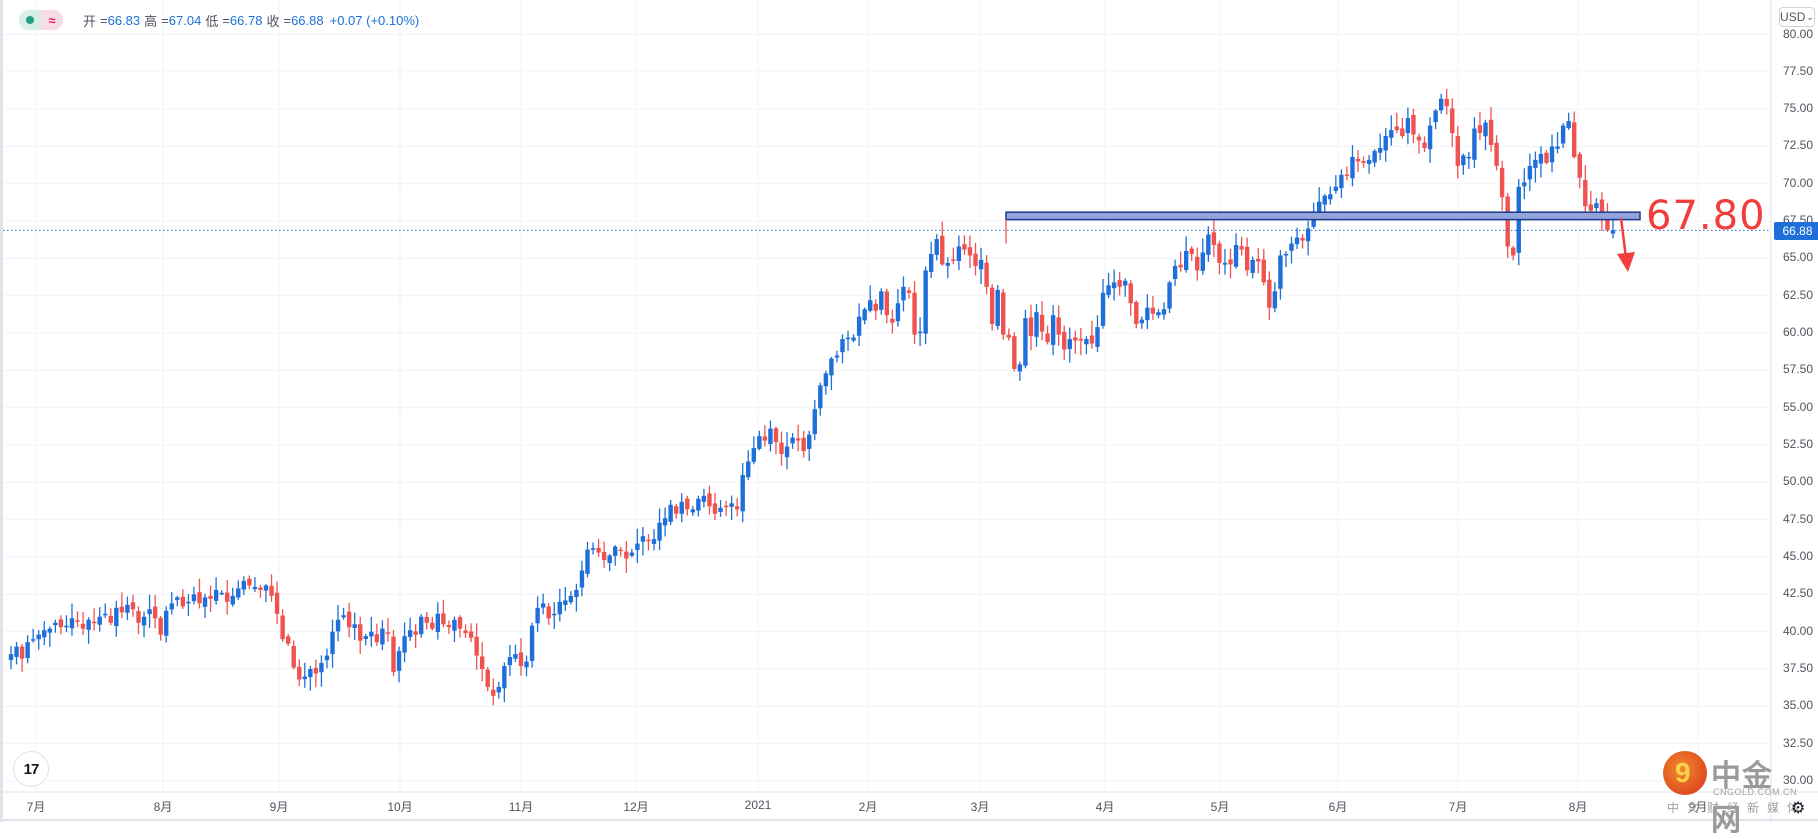 This screenshot has width=1818, height=839. I want to click on time-axis-label: 2月, so click(868, 807).